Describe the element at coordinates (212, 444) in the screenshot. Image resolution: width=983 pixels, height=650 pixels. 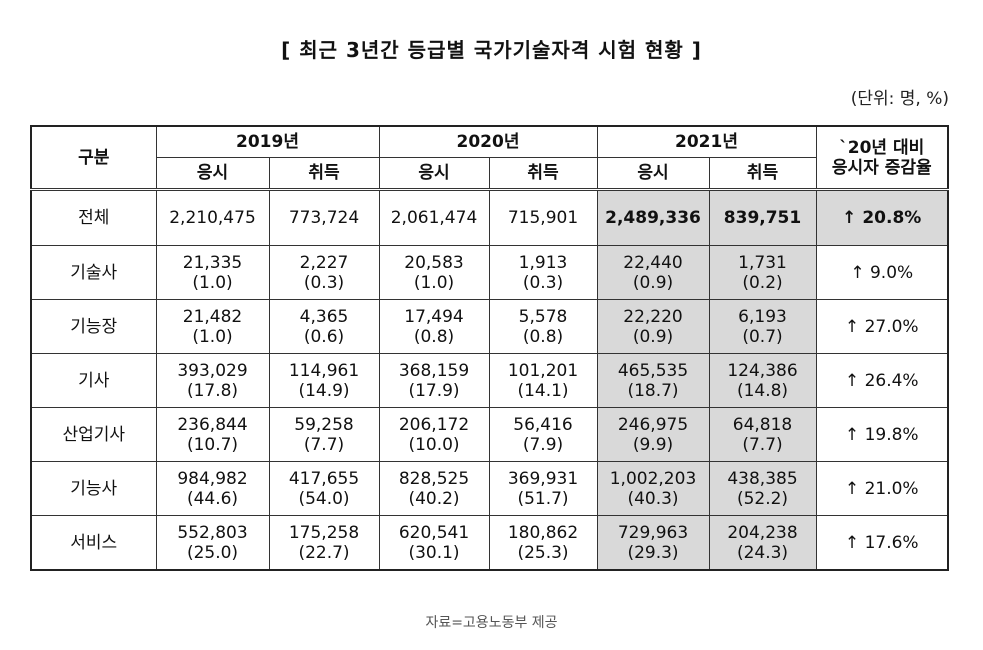
I see `cell-line: (10.7)` at that location.